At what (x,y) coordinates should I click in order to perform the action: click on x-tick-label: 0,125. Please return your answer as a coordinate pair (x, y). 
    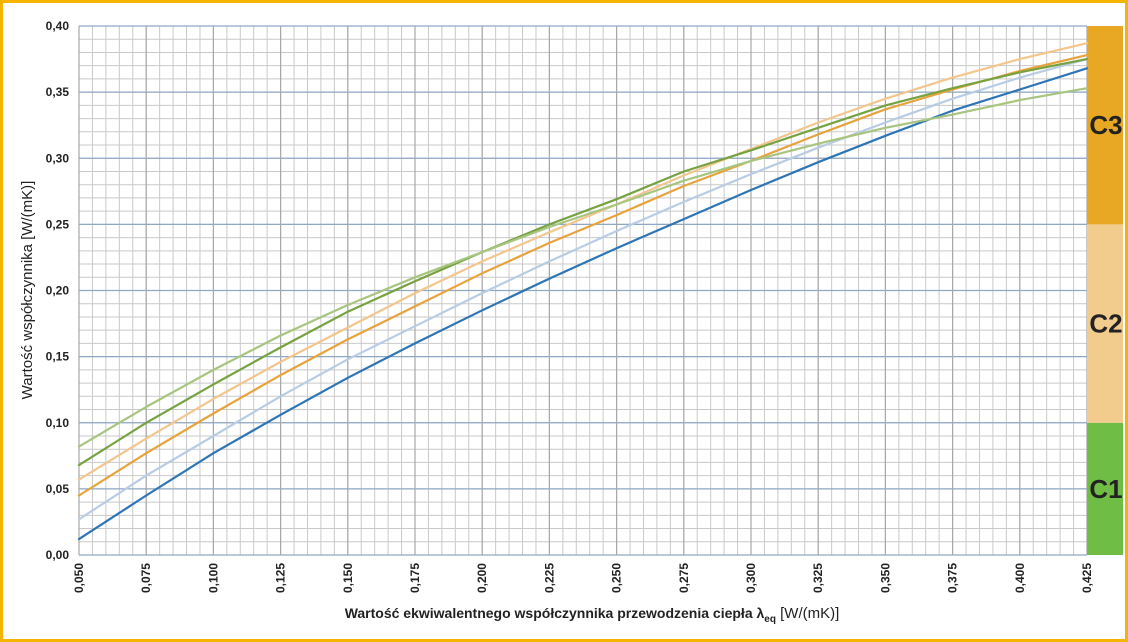
    Looking at the image, I should click on (281, 578).